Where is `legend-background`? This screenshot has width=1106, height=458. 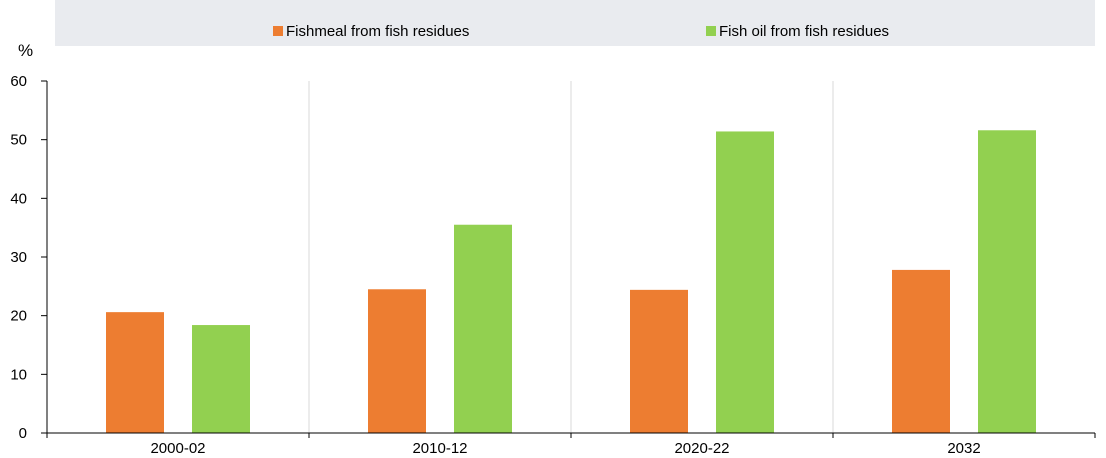
legend-background is located at coordinates (575, 23).